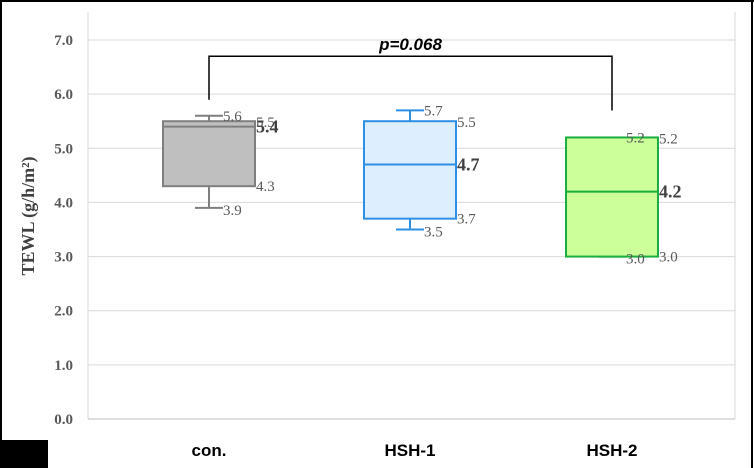 This screenshot has width=754, height=468. What do you see at coordinates (209, 450) in the screenshot?
I see `x-tick-label-0: con.` at bounding box center [209, 450].